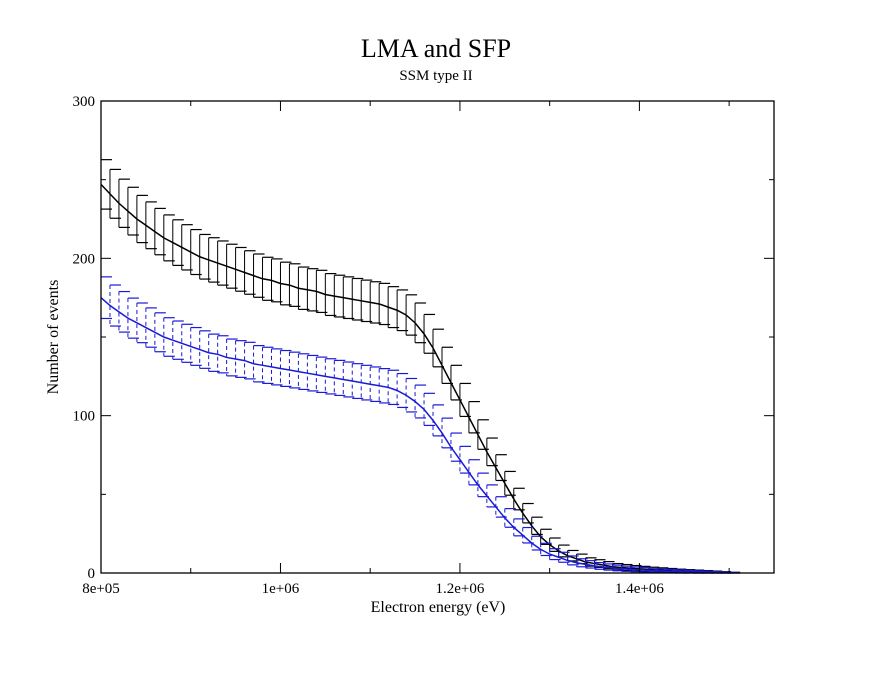  Describe the element at coordinates (459, 589) in the screenshot. I see `x-tick-label: 1.2e+06` at that location.